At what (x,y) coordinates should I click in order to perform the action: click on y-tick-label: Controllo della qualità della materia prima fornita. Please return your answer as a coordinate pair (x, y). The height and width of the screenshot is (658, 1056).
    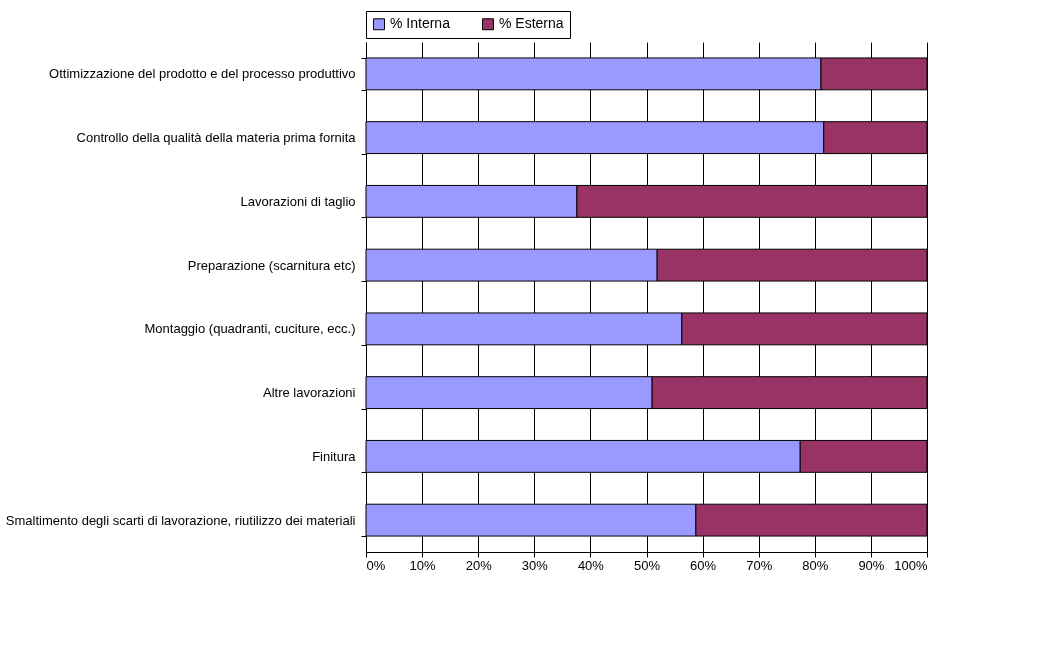
    Looking at the image, I should click on (216, 138).